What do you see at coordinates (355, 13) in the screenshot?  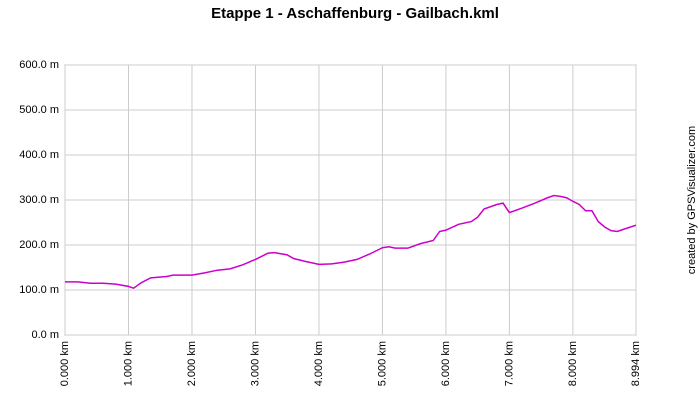 I see `chart-title: Etappe 1 - Aschaffenburg - Gailbach.kml` at bounding box center [355, 13].